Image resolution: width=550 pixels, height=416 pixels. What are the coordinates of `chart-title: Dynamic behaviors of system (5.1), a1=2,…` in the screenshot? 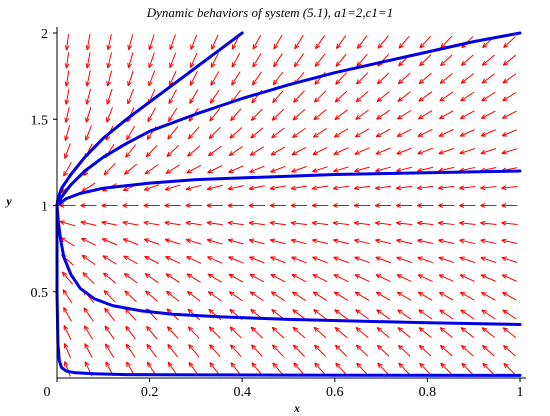 It's located at (269, 12).